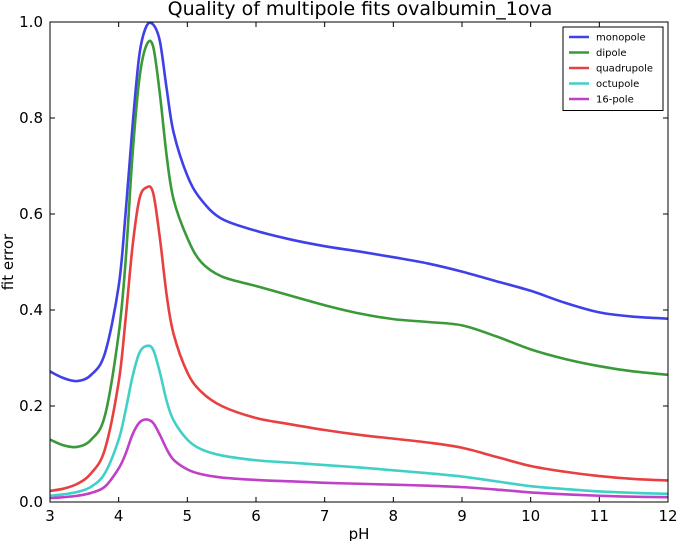 The width and height of the screenshot is (679, 541). Describe the element at coordinates (325, 516) in the screenshot. I see `x-tick-label: 7` at that location.